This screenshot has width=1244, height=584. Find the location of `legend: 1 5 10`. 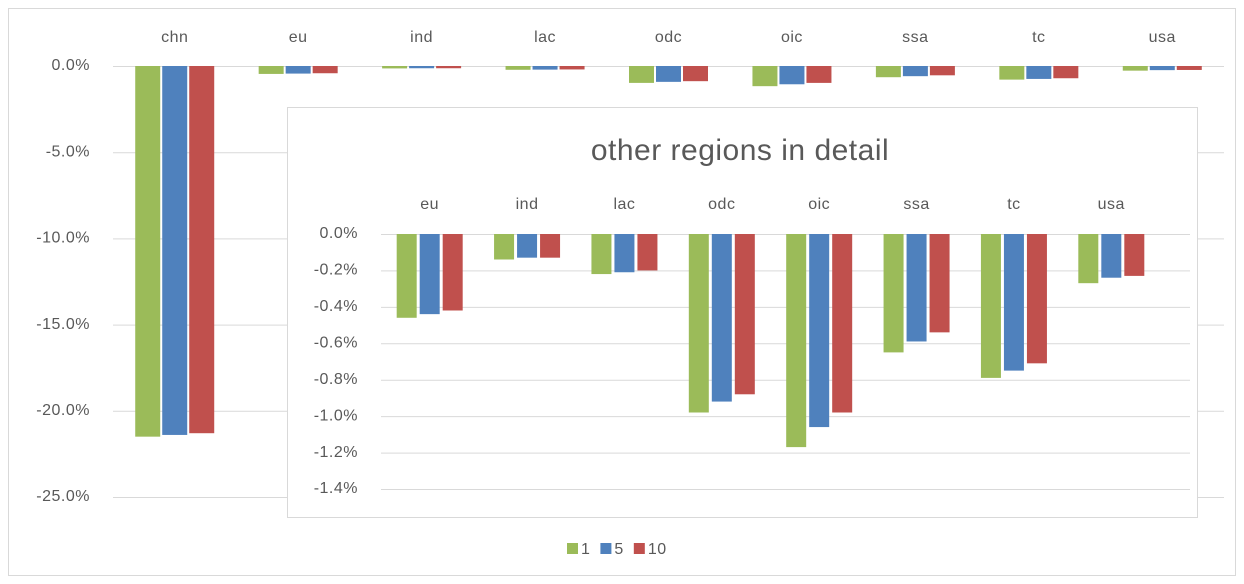

legend: 1 5 10 is located at coordinates (617, 549).